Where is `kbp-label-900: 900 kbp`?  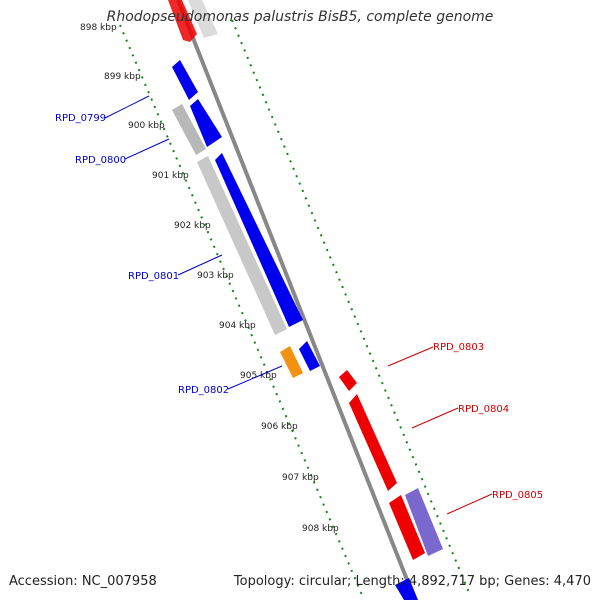 kbp-label-900: 900 kbp is located at coordinates (146, 126).